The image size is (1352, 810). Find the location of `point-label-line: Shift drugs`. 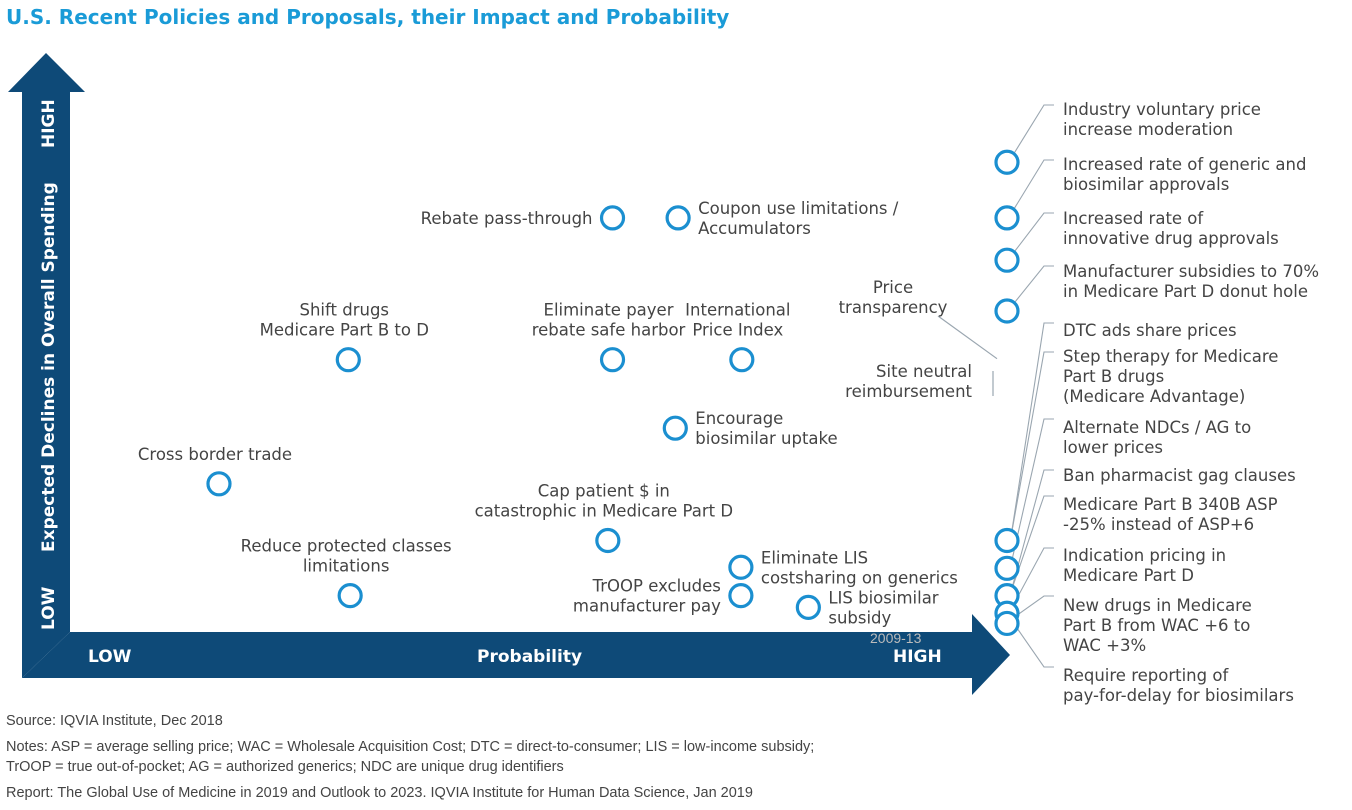

point-label-line: Shift drugs is located at coordinates (345, 310).